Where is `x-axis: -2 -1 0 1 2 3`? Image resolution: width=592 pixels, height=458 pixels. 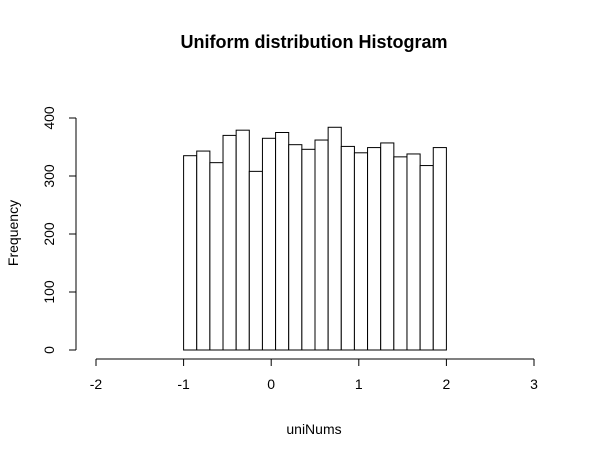 x-axis: -2 -1 0 1 2 3 is located at coordinates (314, 375).